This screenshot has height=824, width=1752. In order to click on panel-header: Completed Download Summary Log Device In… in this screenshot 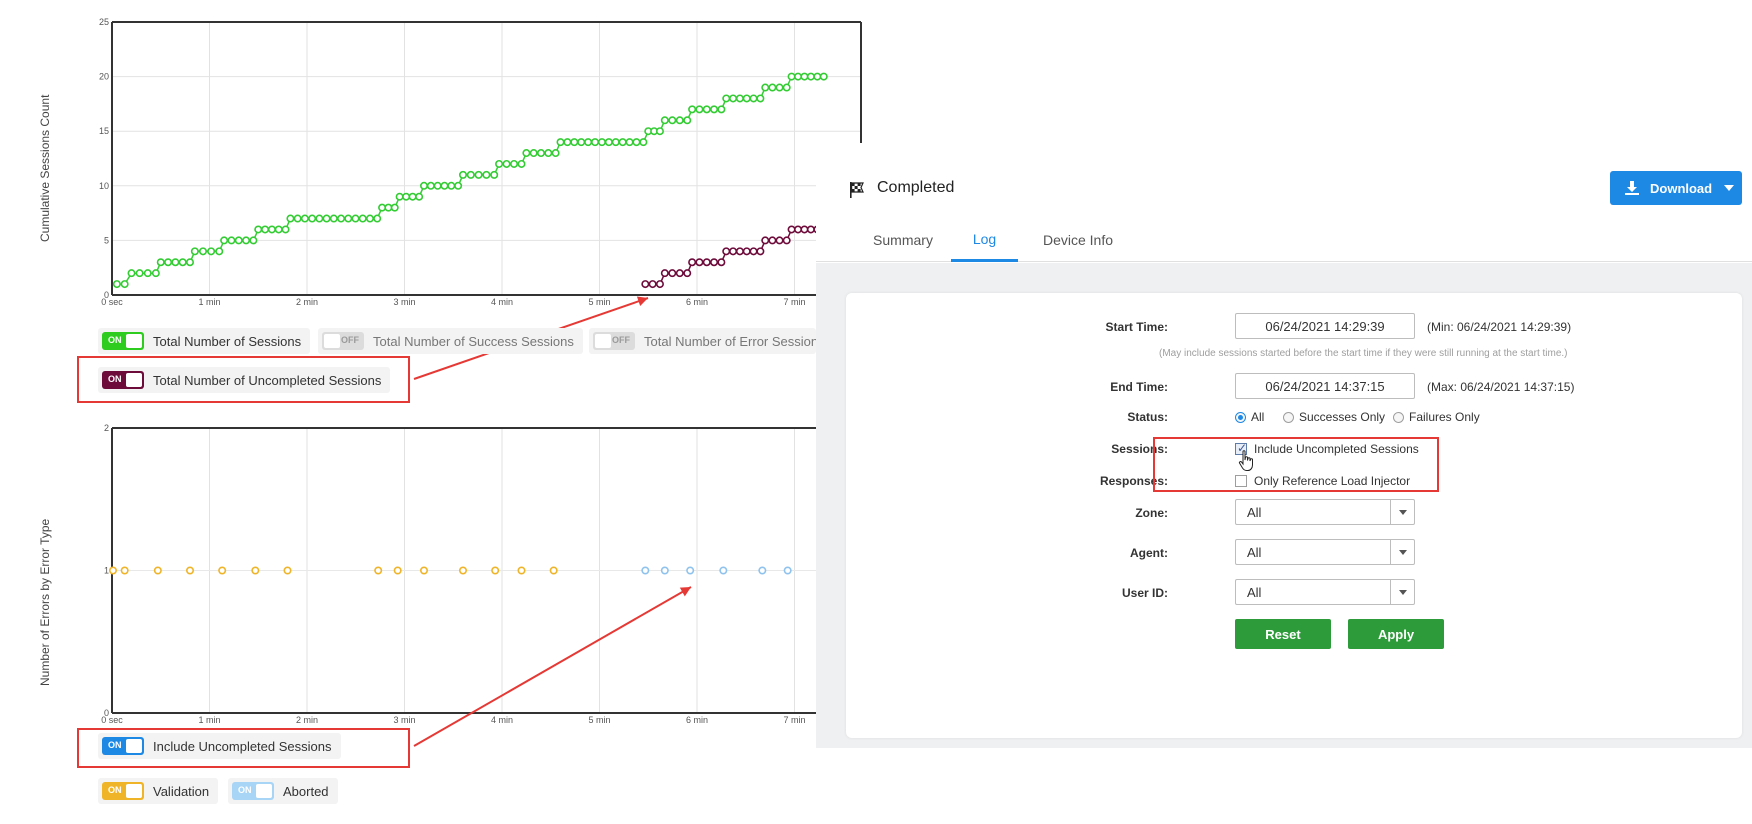, I will do `click(1284, 205)`.